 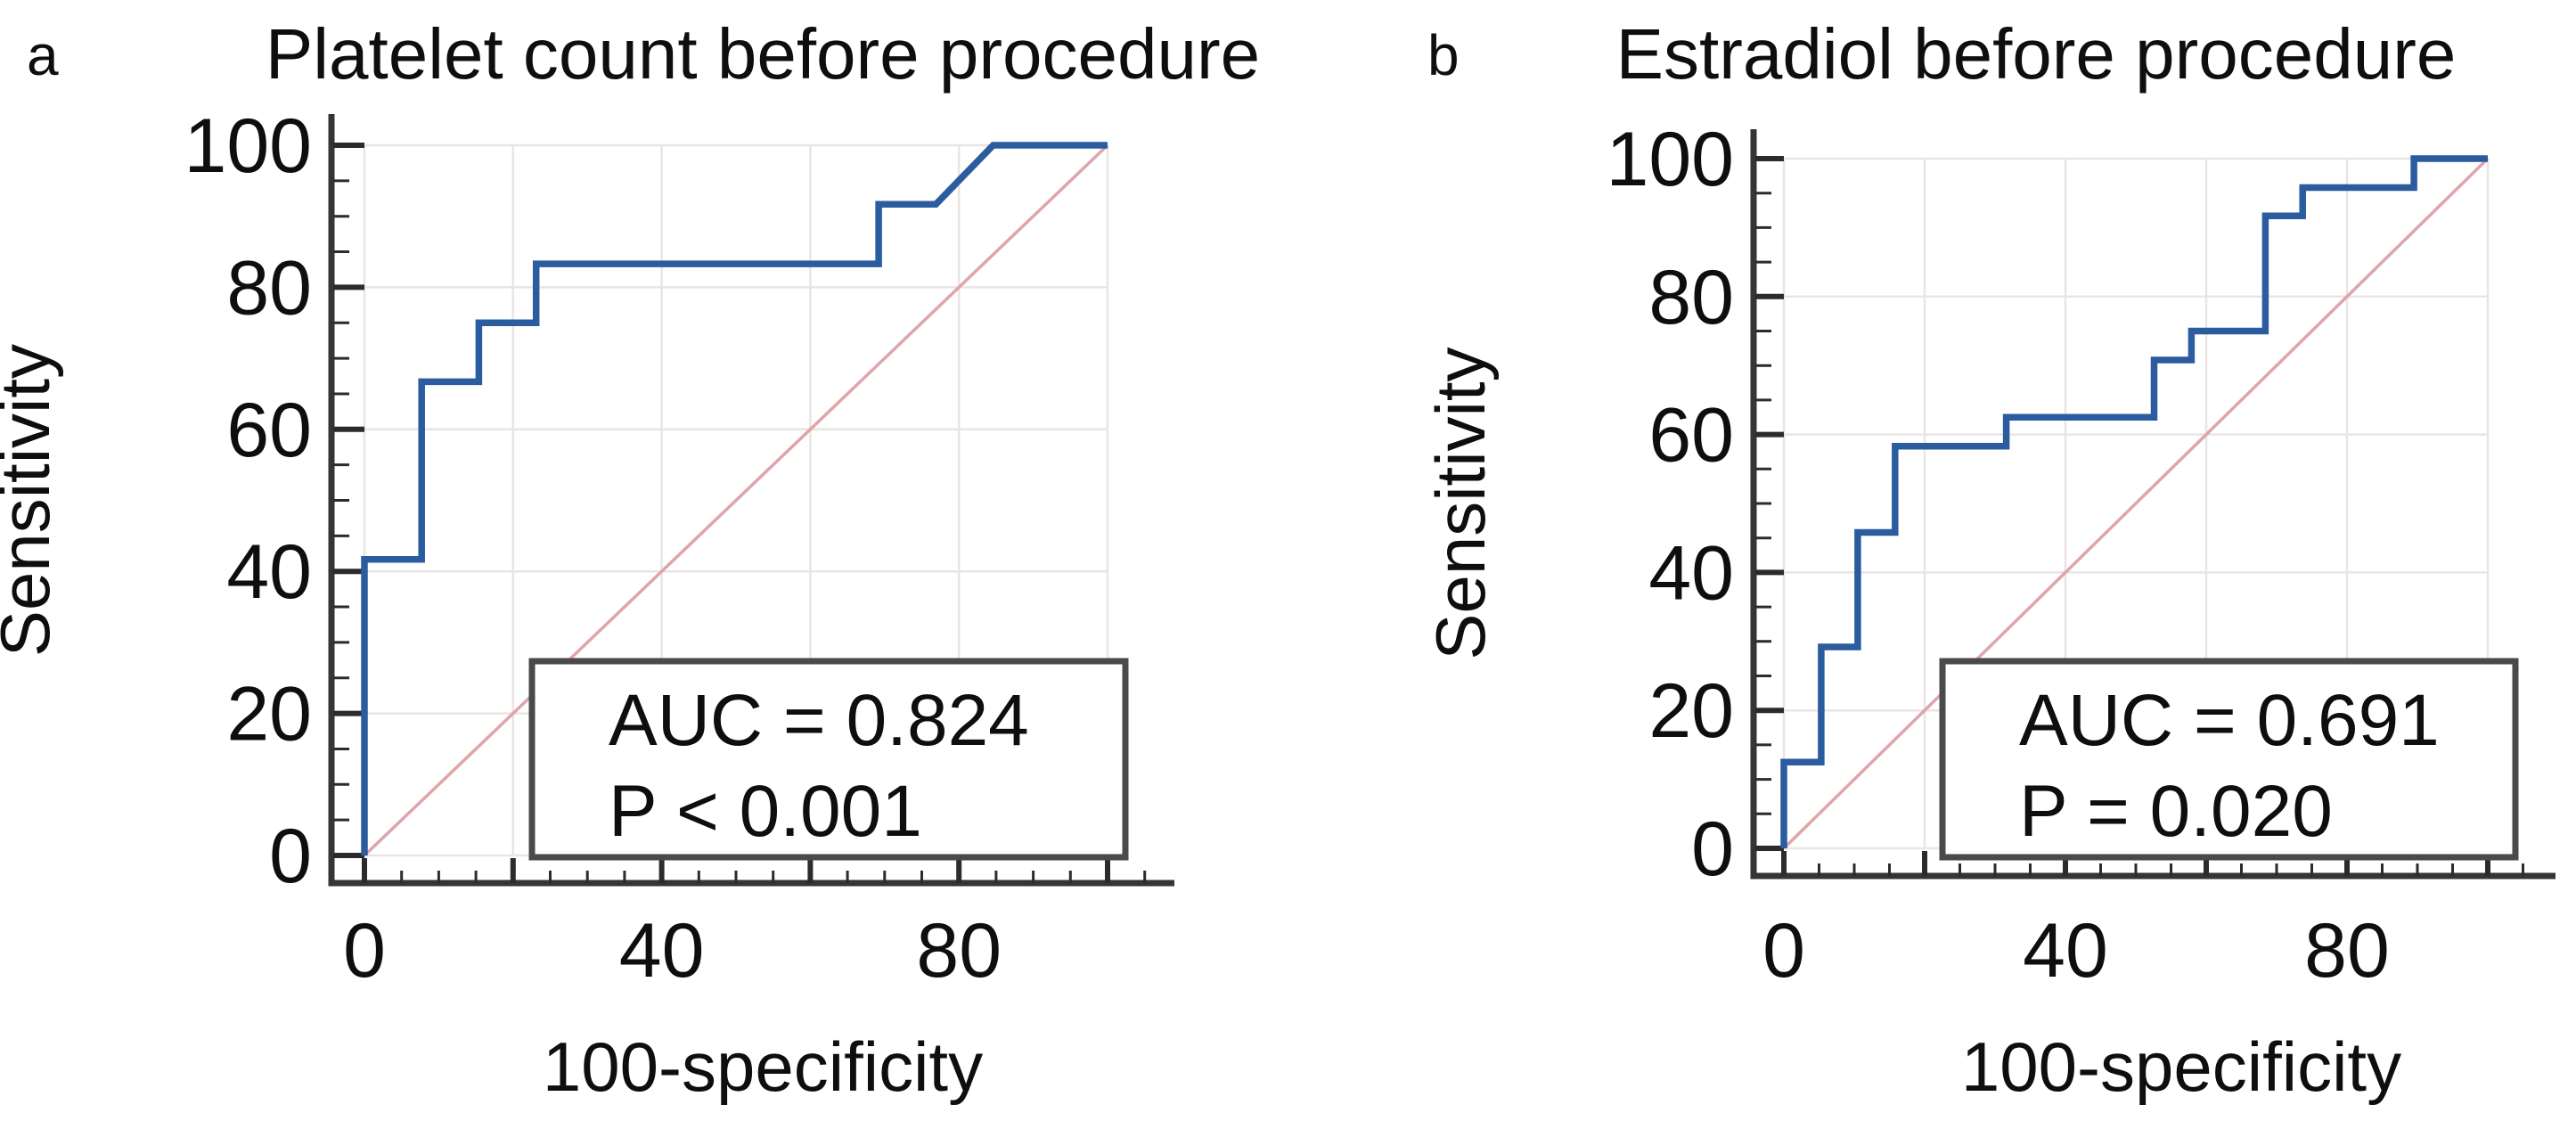 I want to click on p-value-label: P < 0.001, so click(x=765, y=812).